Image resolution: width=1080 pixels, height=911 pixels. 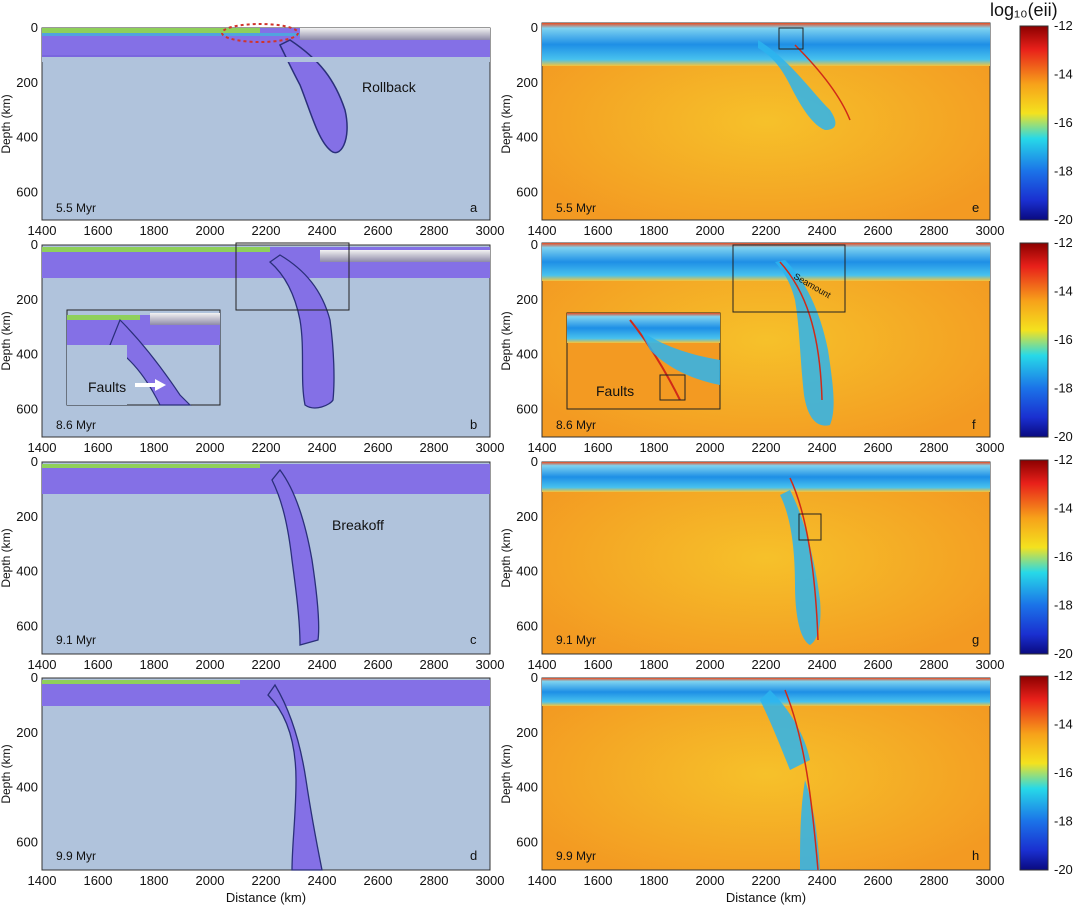 What do you see at coordinates (473, 424) in the screenshot?
I see `panel-letter-b: b` at bounding box center [473, 424].